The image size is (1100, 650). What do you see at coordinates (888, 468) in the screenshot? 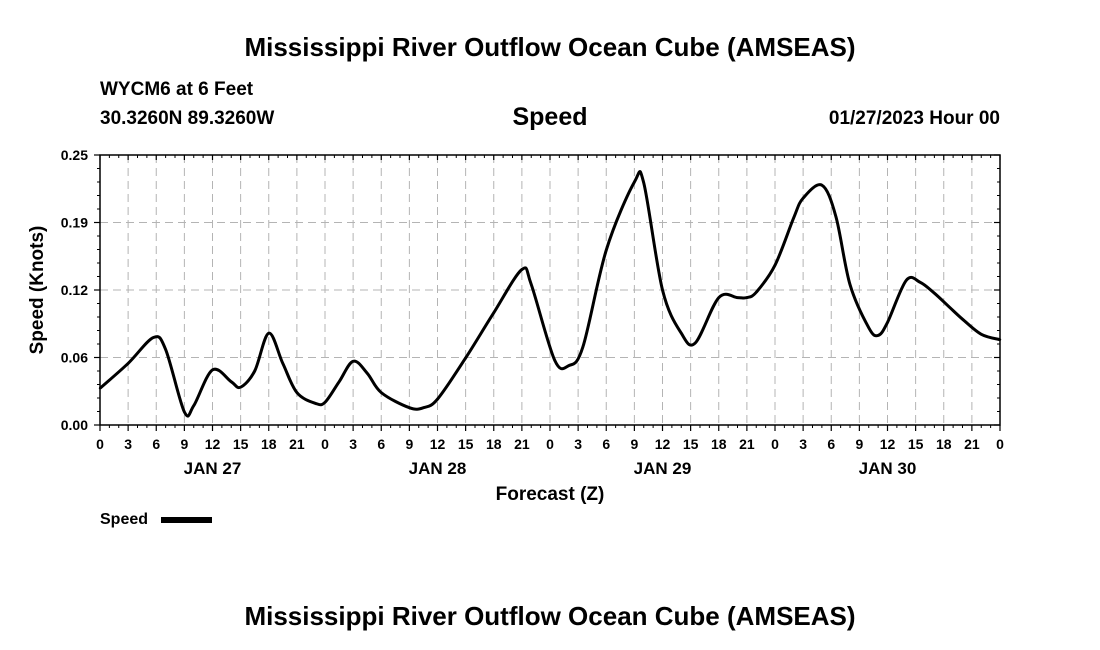
I see `day-label: JAN 30` at bounding box center [888, 468].